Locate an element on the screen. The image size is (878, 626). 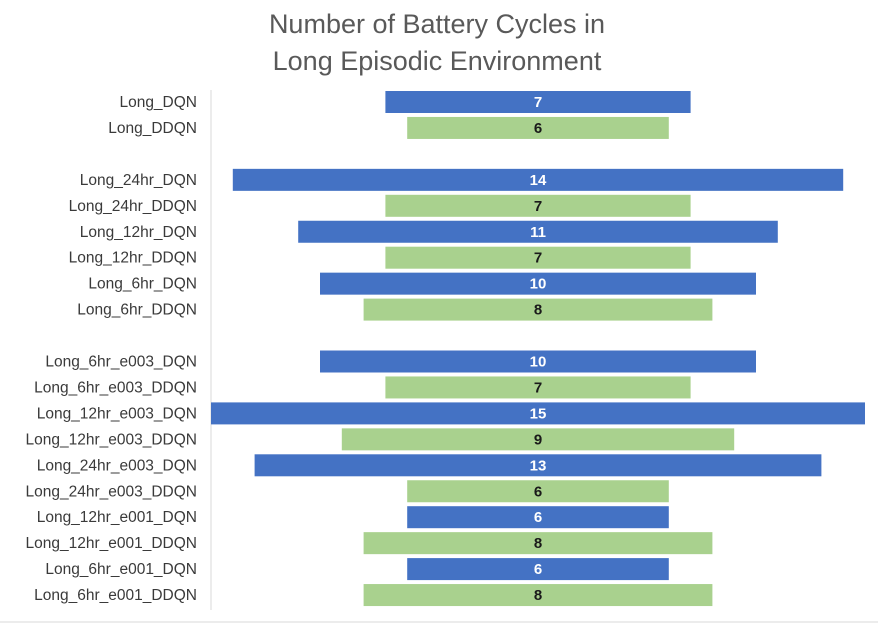
category-label: Long_DQN is located at coordinates (158, 102).